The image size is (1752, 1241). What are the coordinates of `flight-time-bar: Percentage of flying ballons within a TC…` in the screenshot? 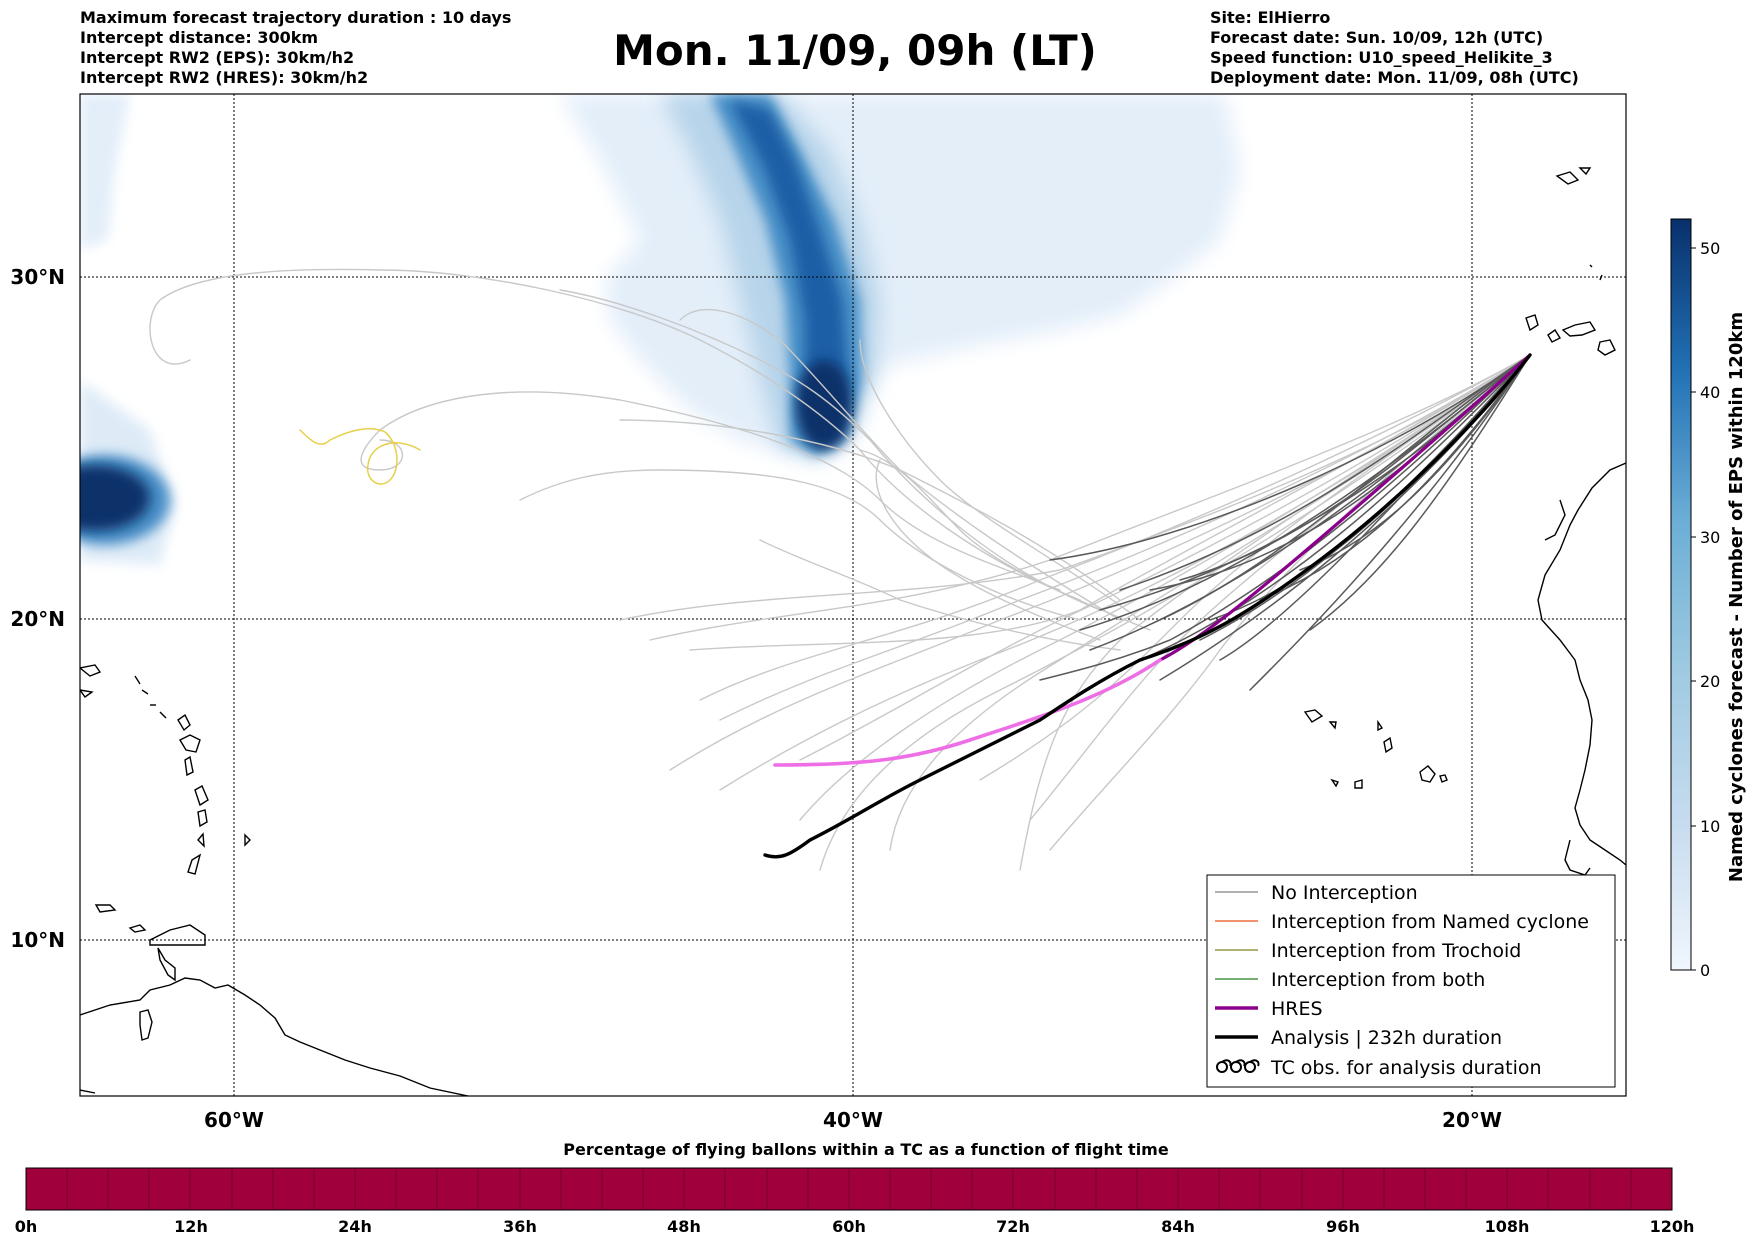 It's located at (855, 1188).